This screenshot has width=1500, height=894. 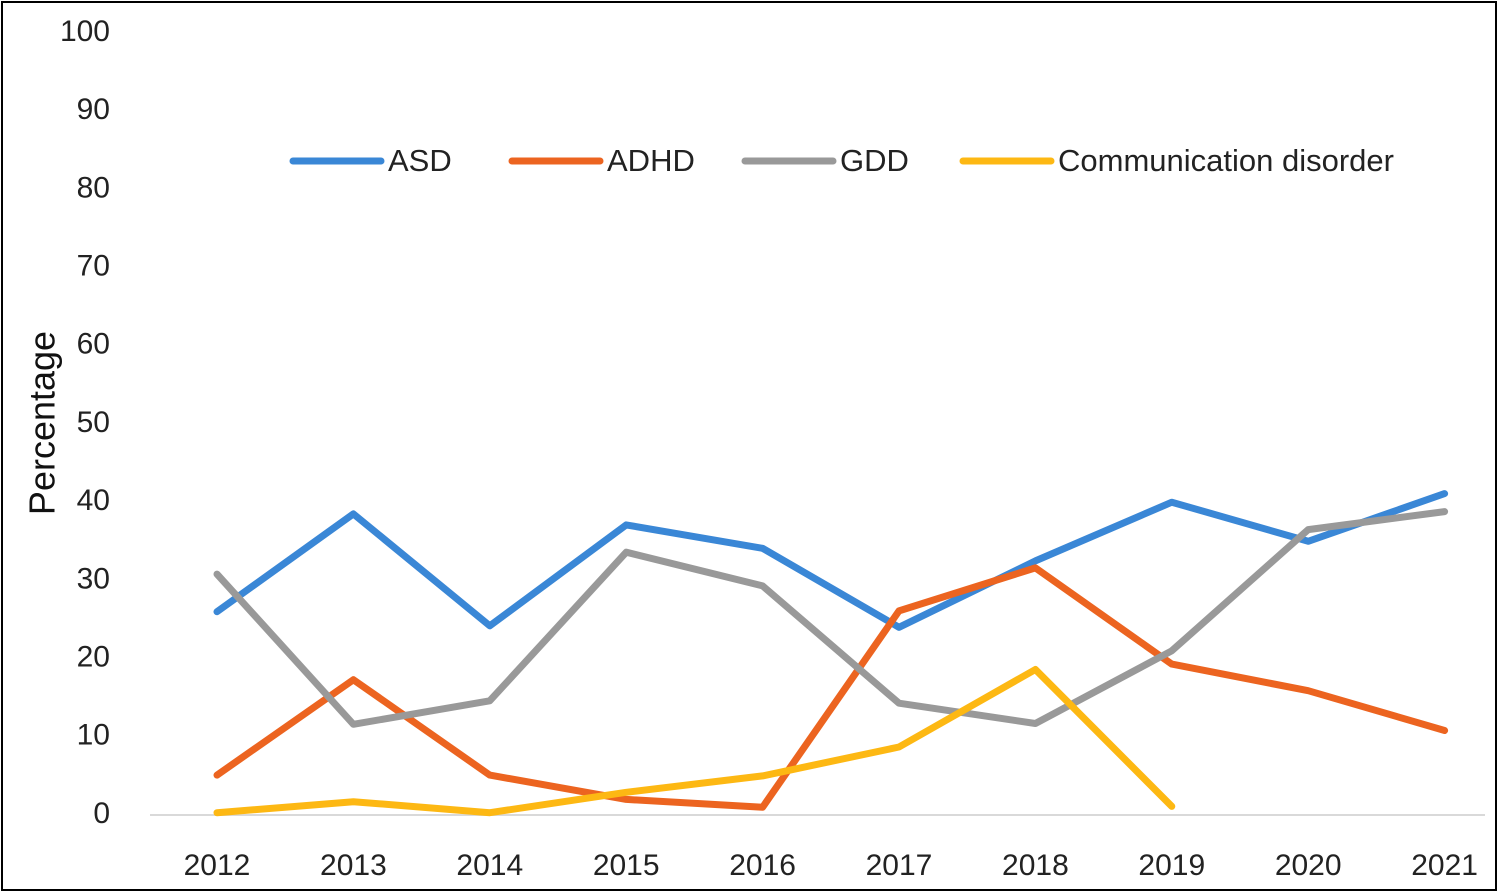 I want to click on x-tick-label: 2013, so click(x=353, y=865).